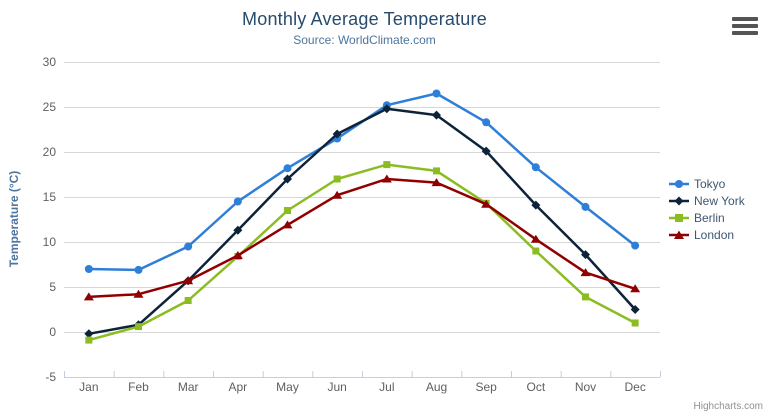 The height and width of the screenshot is (416, 769). I want to click on x-axis-label-jan: Jan, so click(88, 387).